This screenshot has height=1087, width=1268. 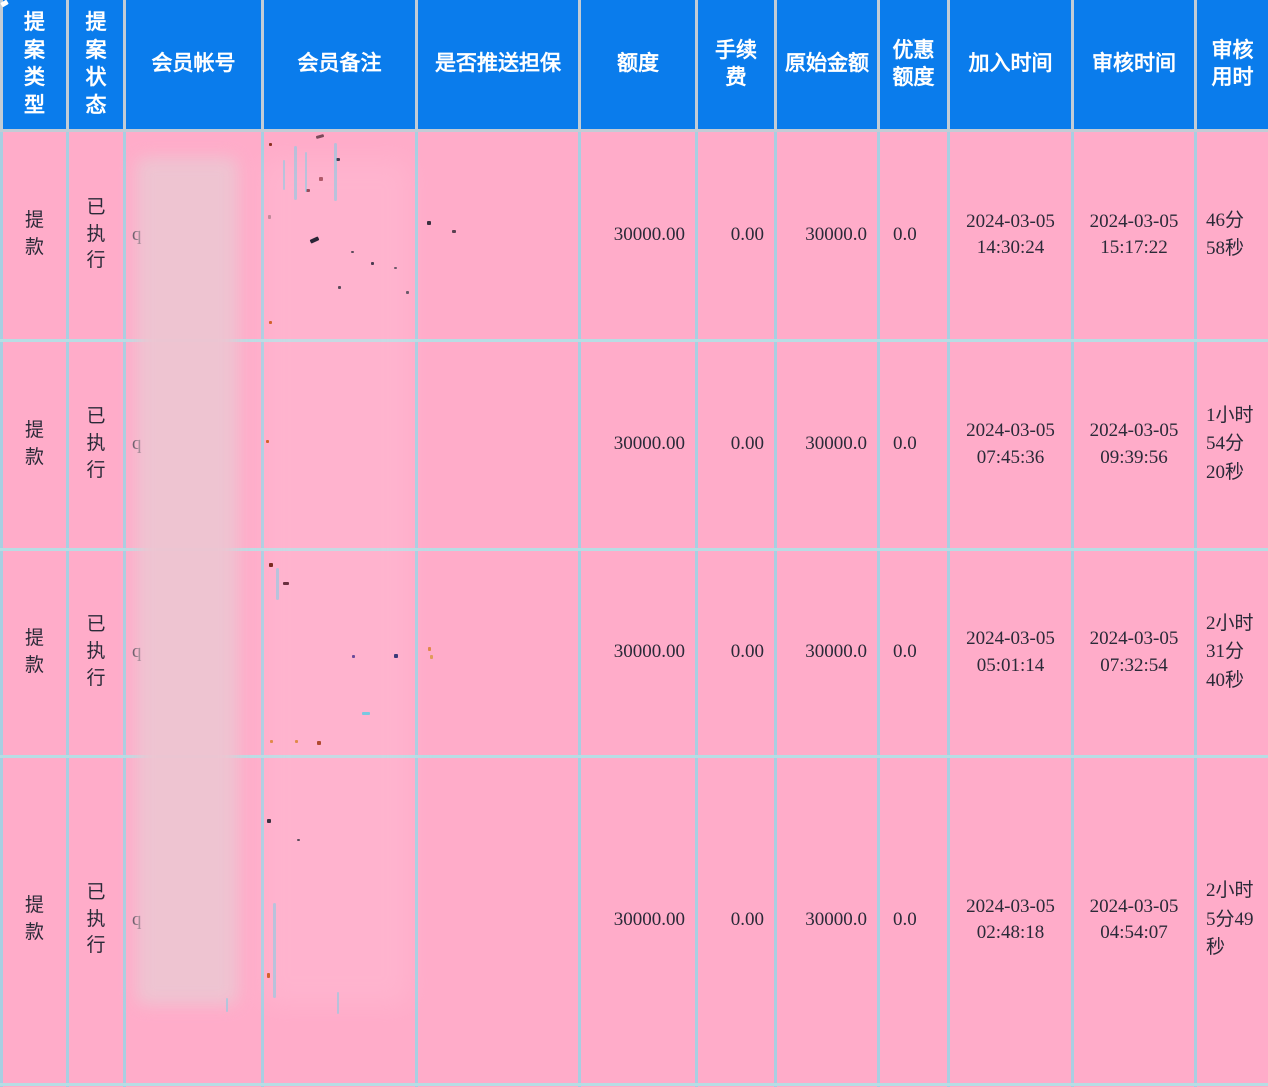 I want to click on col-header-member-account: 会员帐号, so click(x=193, y=66).